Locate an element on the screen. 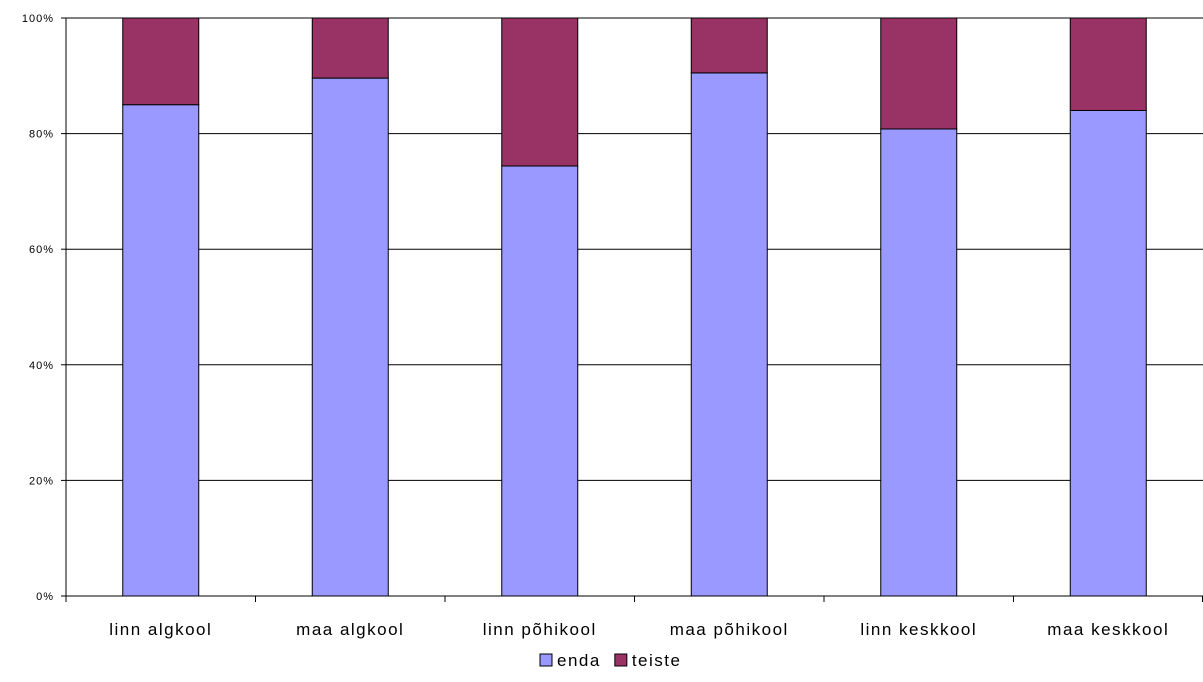 Image resolution: width=1203 pixels, height=682 pixels. y-tick-label: 0% is located at coordinates (45, 597).